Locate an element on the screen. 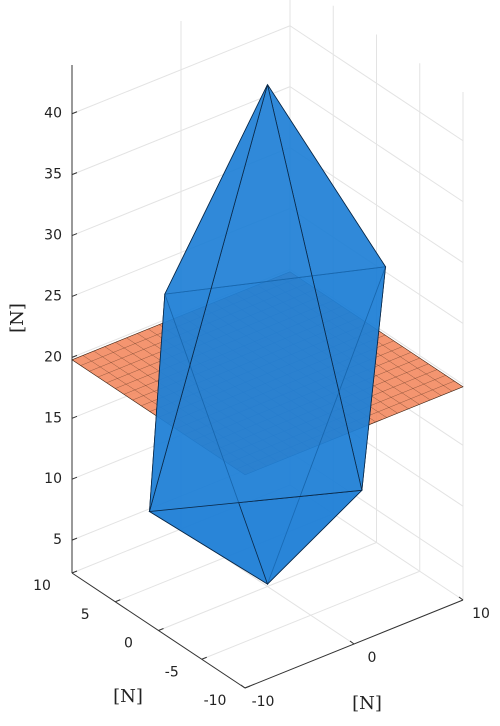 Image resolution: width=500 pixels, height=726 pixels. z-tick-label: 25 is located at coordinates (53, 296).